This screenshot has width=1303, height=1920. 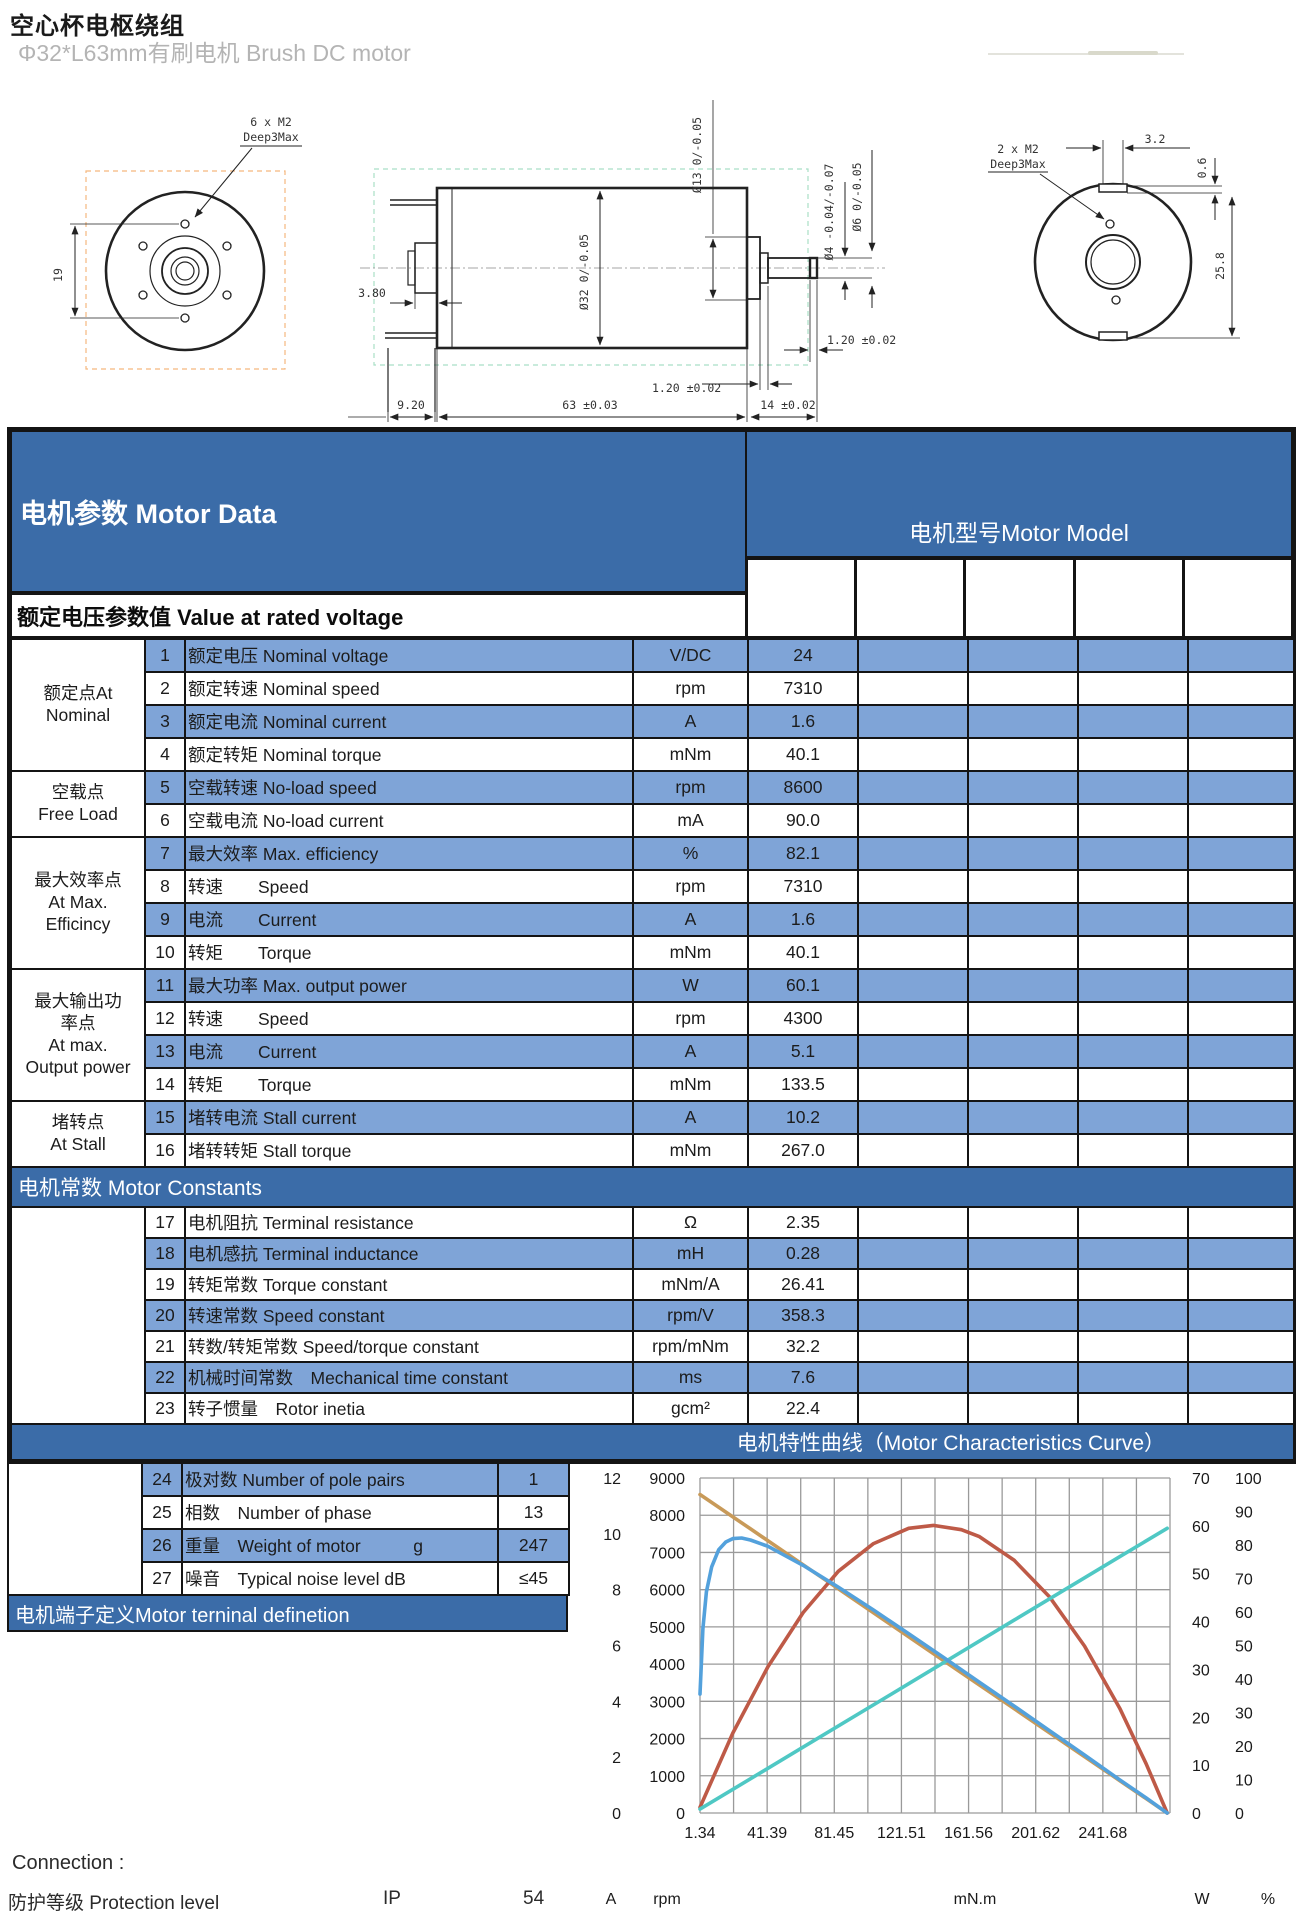 What do you see at coordinates (652, 1134) in the screenshot?
I see `table-row: 堵转点 At Stall 15 堵转电流 Stall current A 10.2` at bounding box center [652, 1134].